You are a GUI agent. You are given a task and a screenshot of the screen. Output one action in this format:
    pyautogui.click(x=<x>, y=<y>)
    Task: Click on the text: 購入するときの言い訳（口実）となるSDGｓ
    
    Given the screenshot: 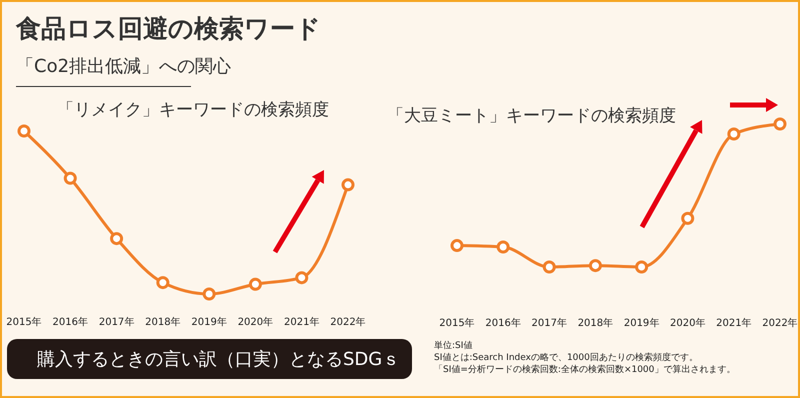 What is the action you would take?
    pyautogui.click(x=209, y=359)
    